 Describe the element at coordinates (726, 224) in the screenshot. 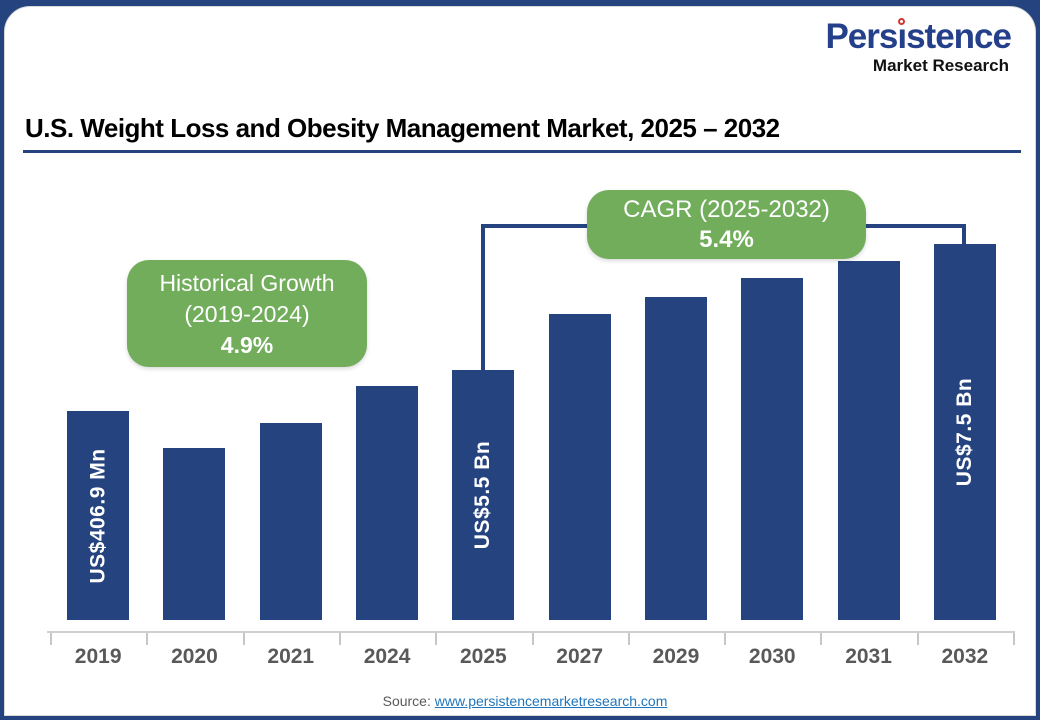

I see `cagr-callout: CAGR (2025-2032) 5.4%` at that location.